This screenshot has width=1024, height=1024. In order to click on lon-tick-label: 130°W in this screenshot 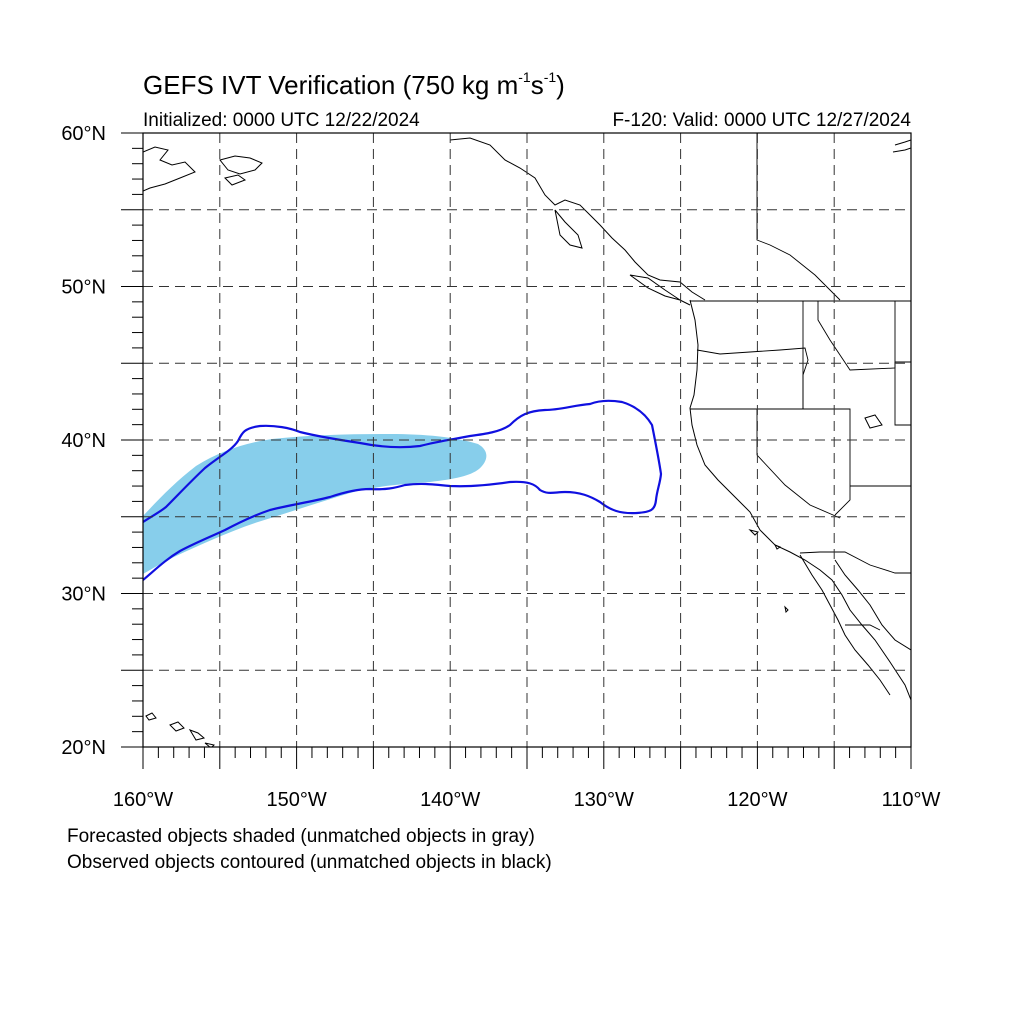, I will do `click(604, 800)`.